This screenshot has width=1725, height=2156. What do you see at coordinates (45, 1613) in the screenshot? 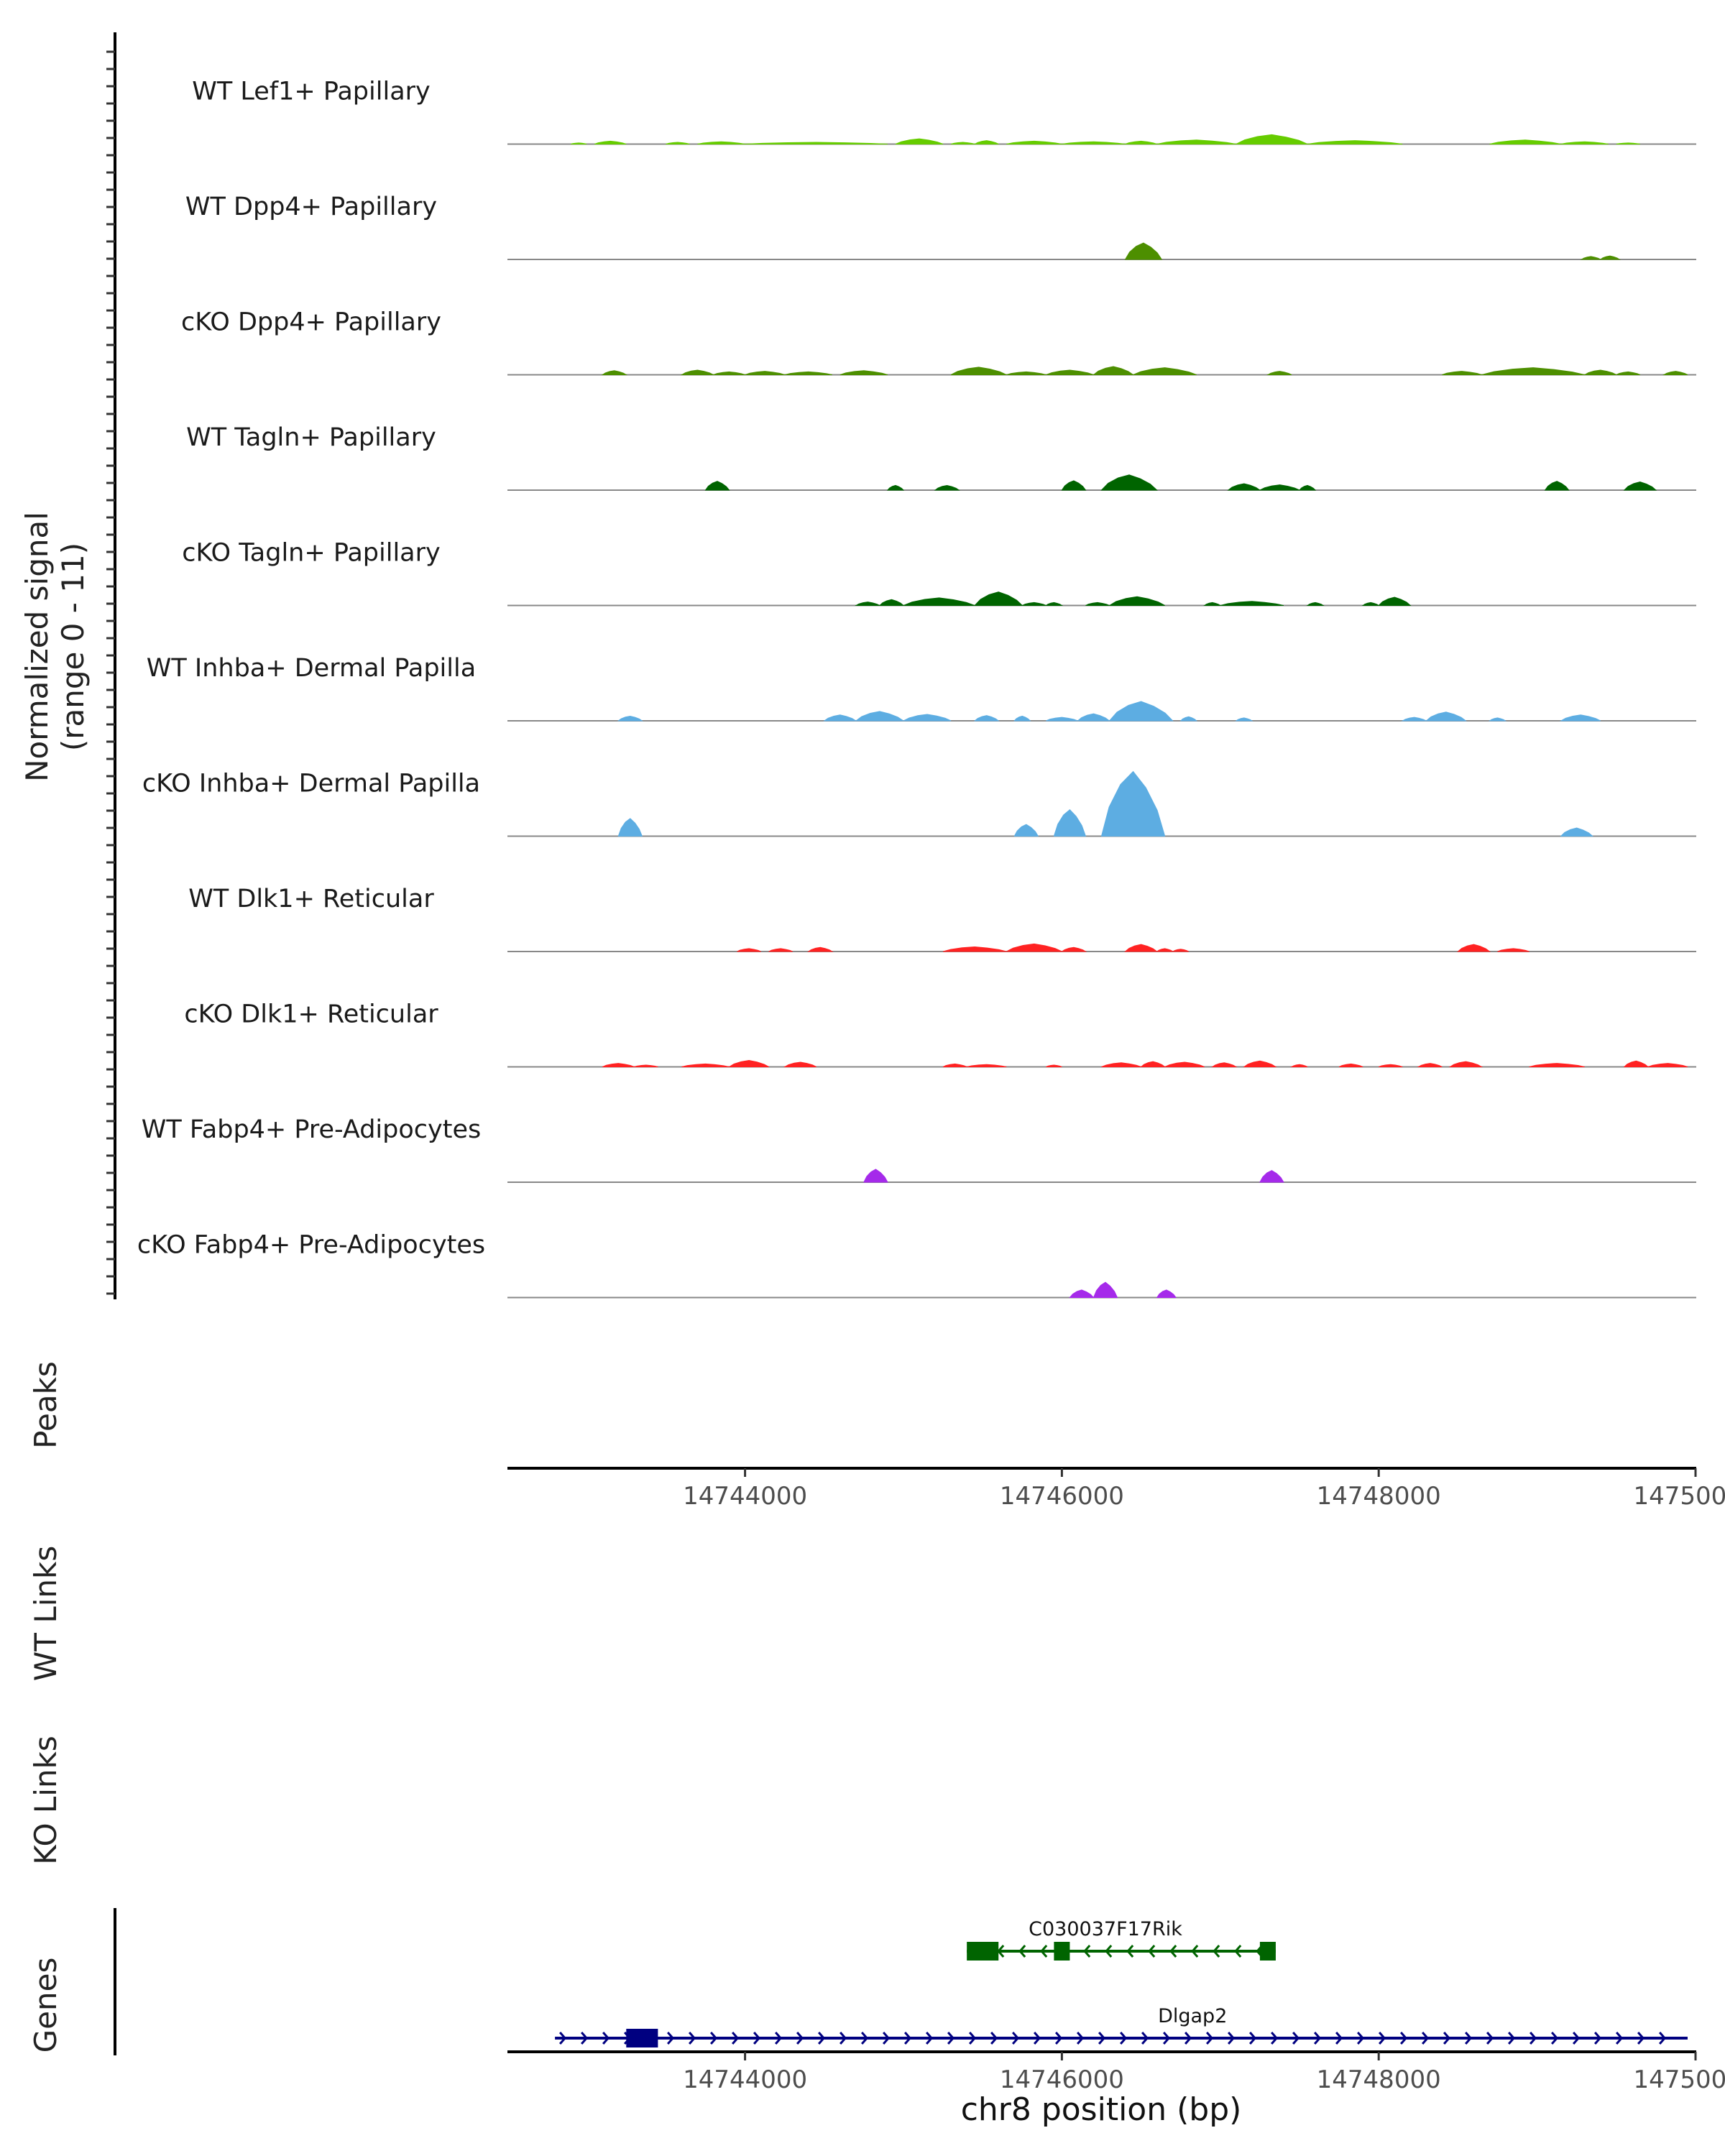
I see `wt-links-label: WT Links` at bounding box center [45, 1613].